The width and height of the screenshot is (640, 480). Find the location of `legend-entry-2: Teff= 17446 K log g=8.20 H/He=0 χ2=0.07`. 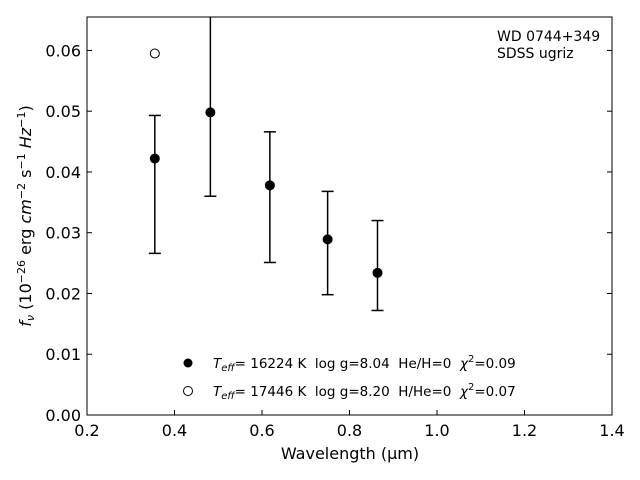

legend-entry-2: Teff= 17446 K log g=8.20 H/He=0 χ2=0.07 is located at coordinates (364, 392).